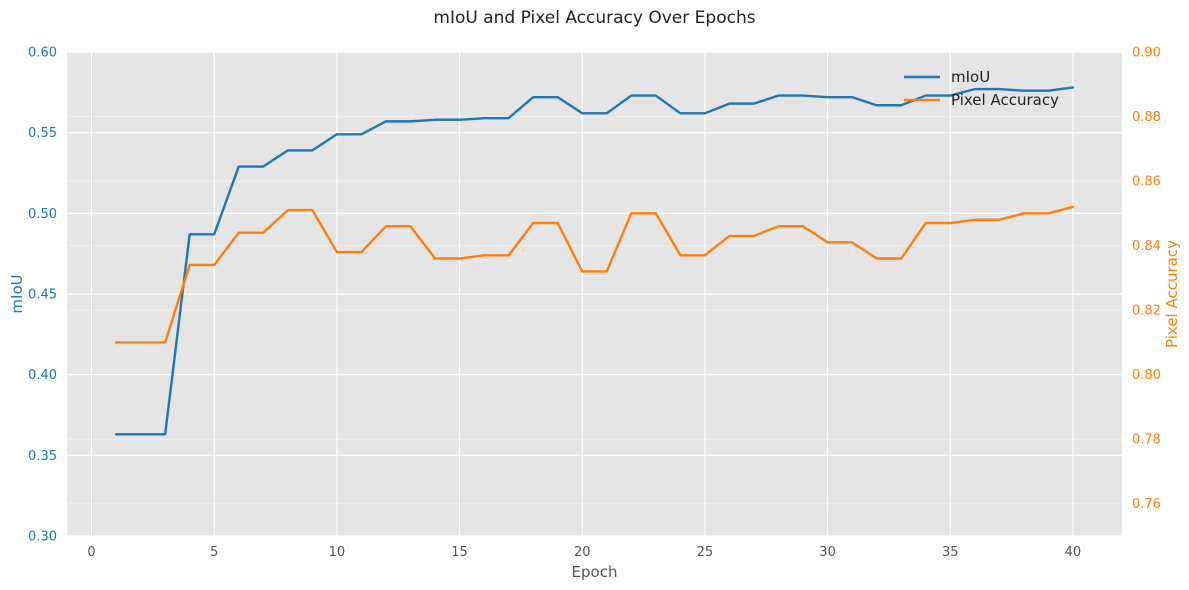  I want to click on y-right-tick-label: 0.76, so click(1146, 504).